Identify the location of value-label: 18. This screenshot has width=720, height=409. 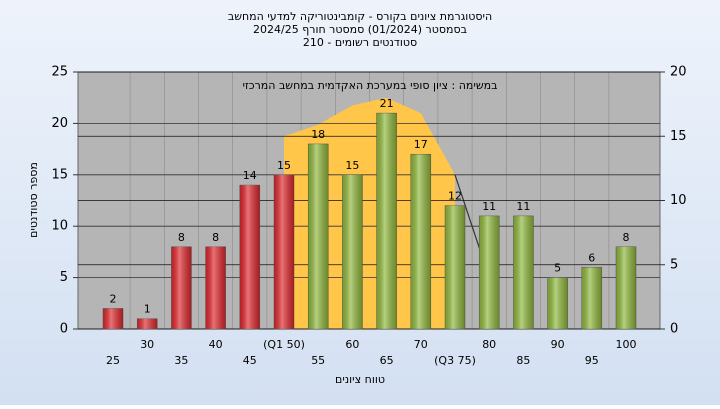
(318, 134).